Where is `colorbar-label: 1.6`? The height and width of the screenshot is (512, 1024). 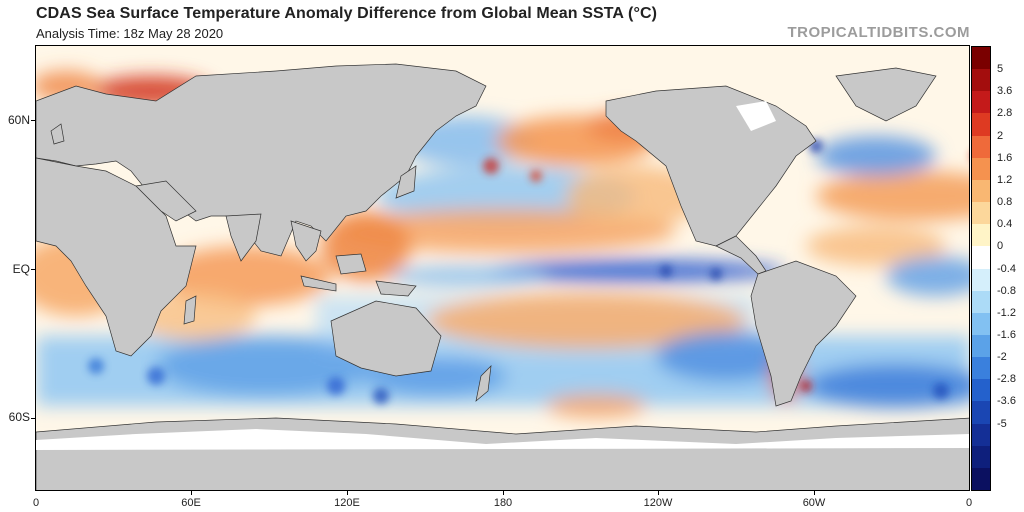 colorbar-label: 1.6 is located at coordinates (1005, 157).